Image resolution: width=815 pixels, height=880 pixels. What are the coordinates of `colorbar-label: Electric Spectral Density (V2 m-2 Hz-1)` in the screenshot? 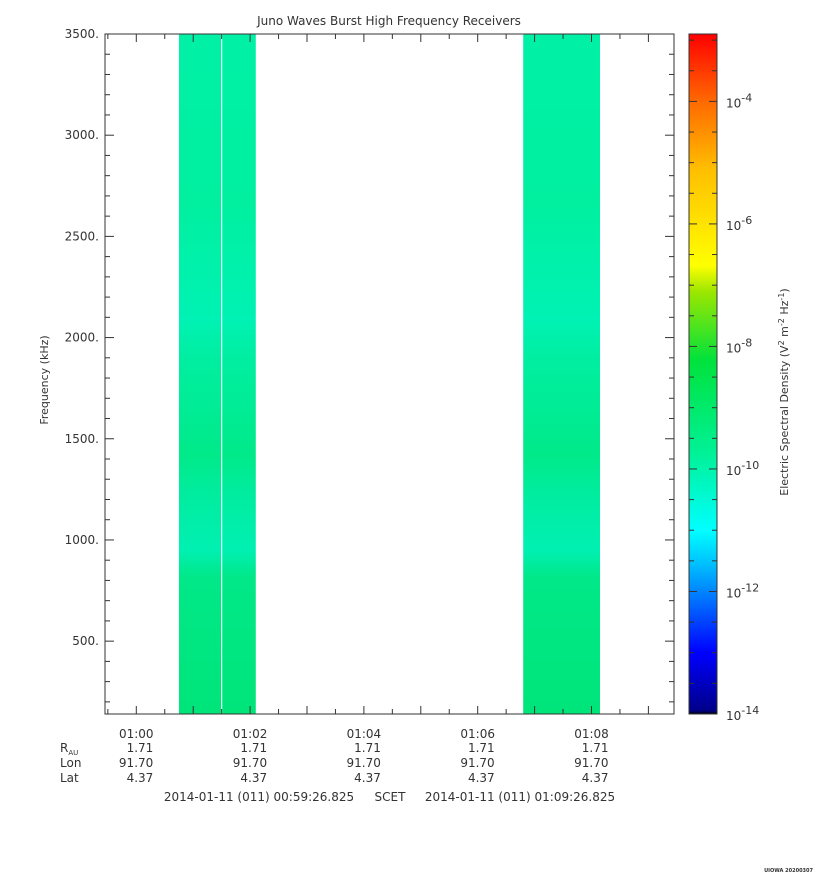 It's located at (784, 391).